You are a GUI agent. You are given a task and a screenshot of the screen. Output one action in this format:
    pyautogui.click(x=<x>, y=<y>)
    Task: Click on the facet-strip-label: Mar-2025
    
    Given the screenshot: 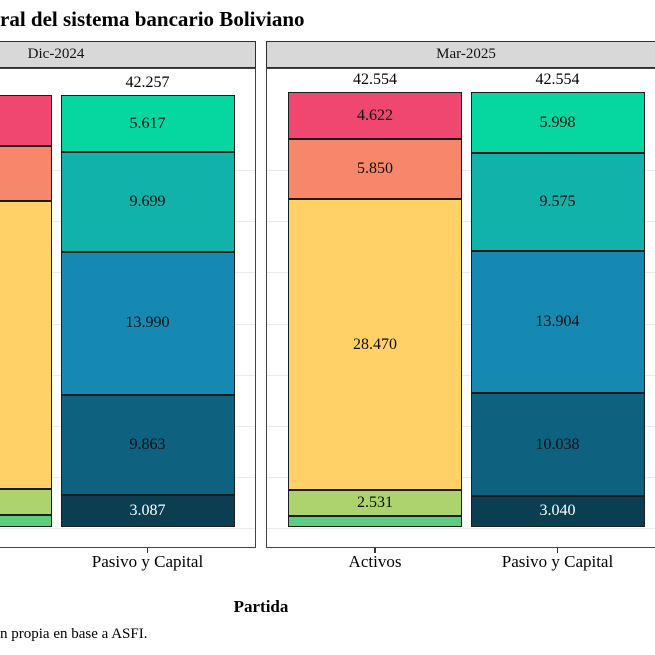 What is the action you would take?
    pyautogui.click(x=466, y=54)
    